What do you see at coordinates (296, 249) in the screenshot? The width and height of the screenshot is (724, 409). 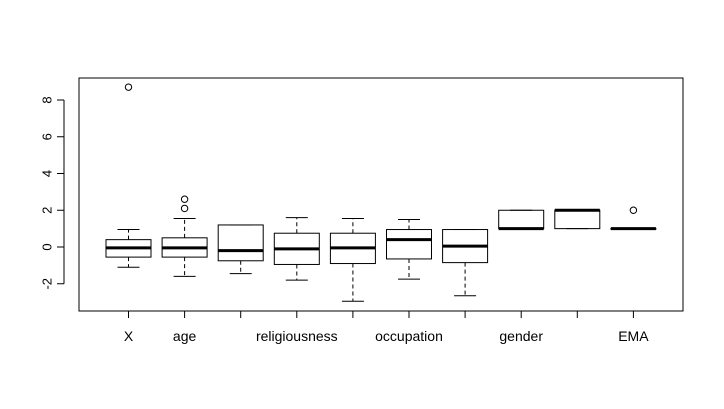 I see `box-religiousness` at bounding box center [296, 249].